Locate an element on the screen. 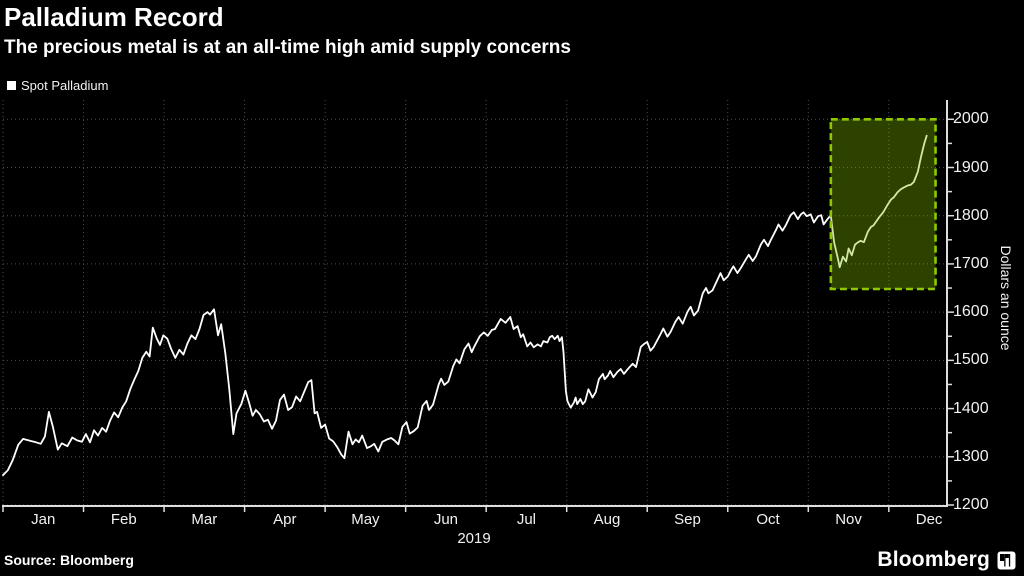  x-tick-label: Mar is located at coordinates (204, 519).